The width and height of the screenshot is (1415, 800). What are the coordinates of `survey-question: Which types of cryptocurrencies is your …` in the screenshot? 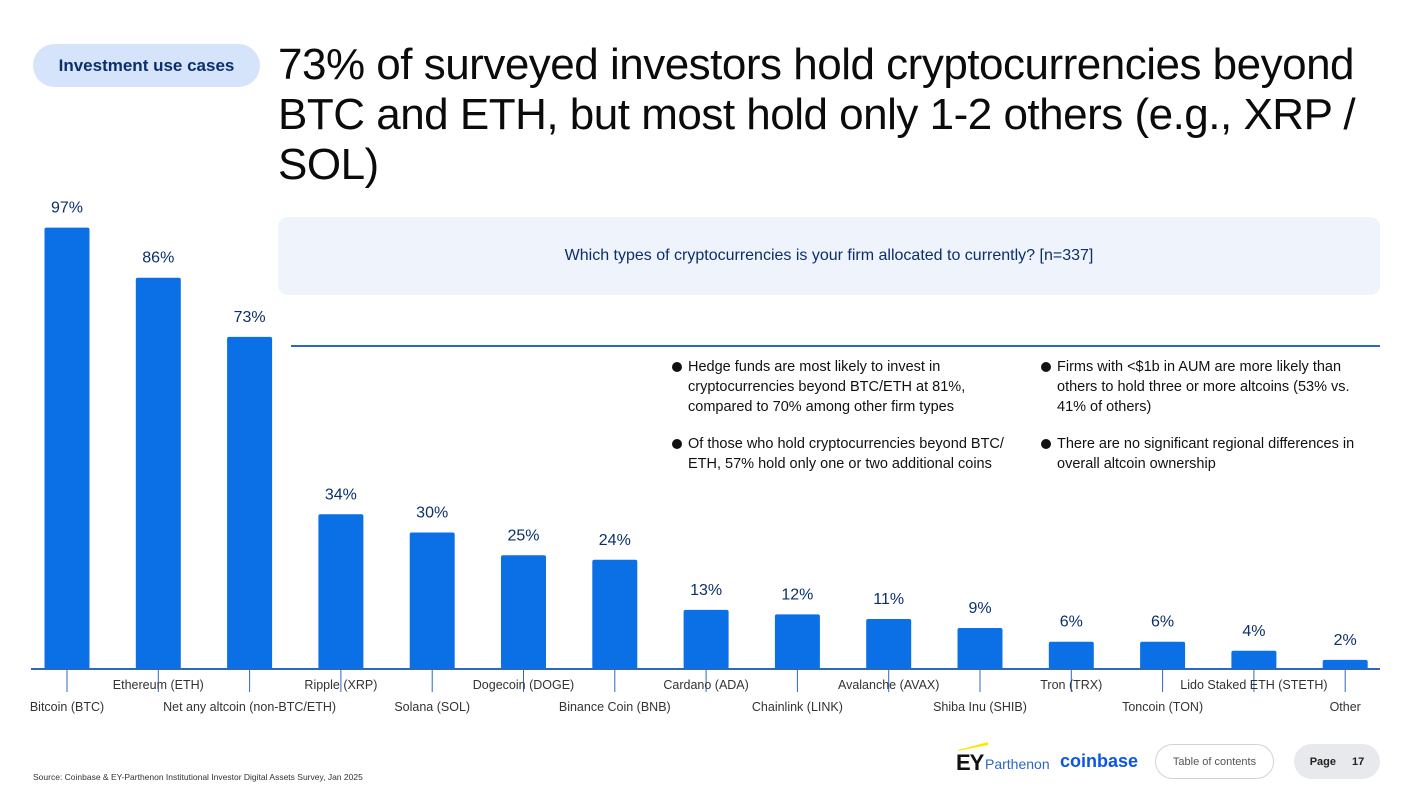 It's located at (829, 255).